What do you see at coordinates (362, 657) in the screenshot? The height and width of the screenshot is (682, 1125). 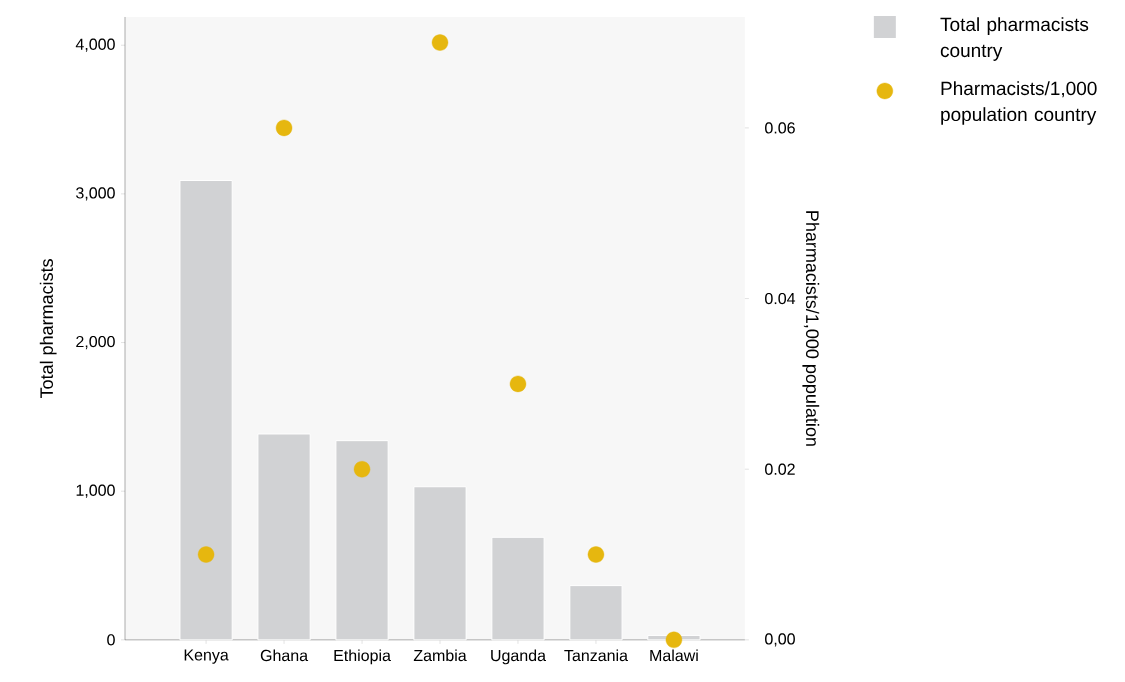 I see `x-tick-label: Ethiopia` at bounding box center [362, 657].